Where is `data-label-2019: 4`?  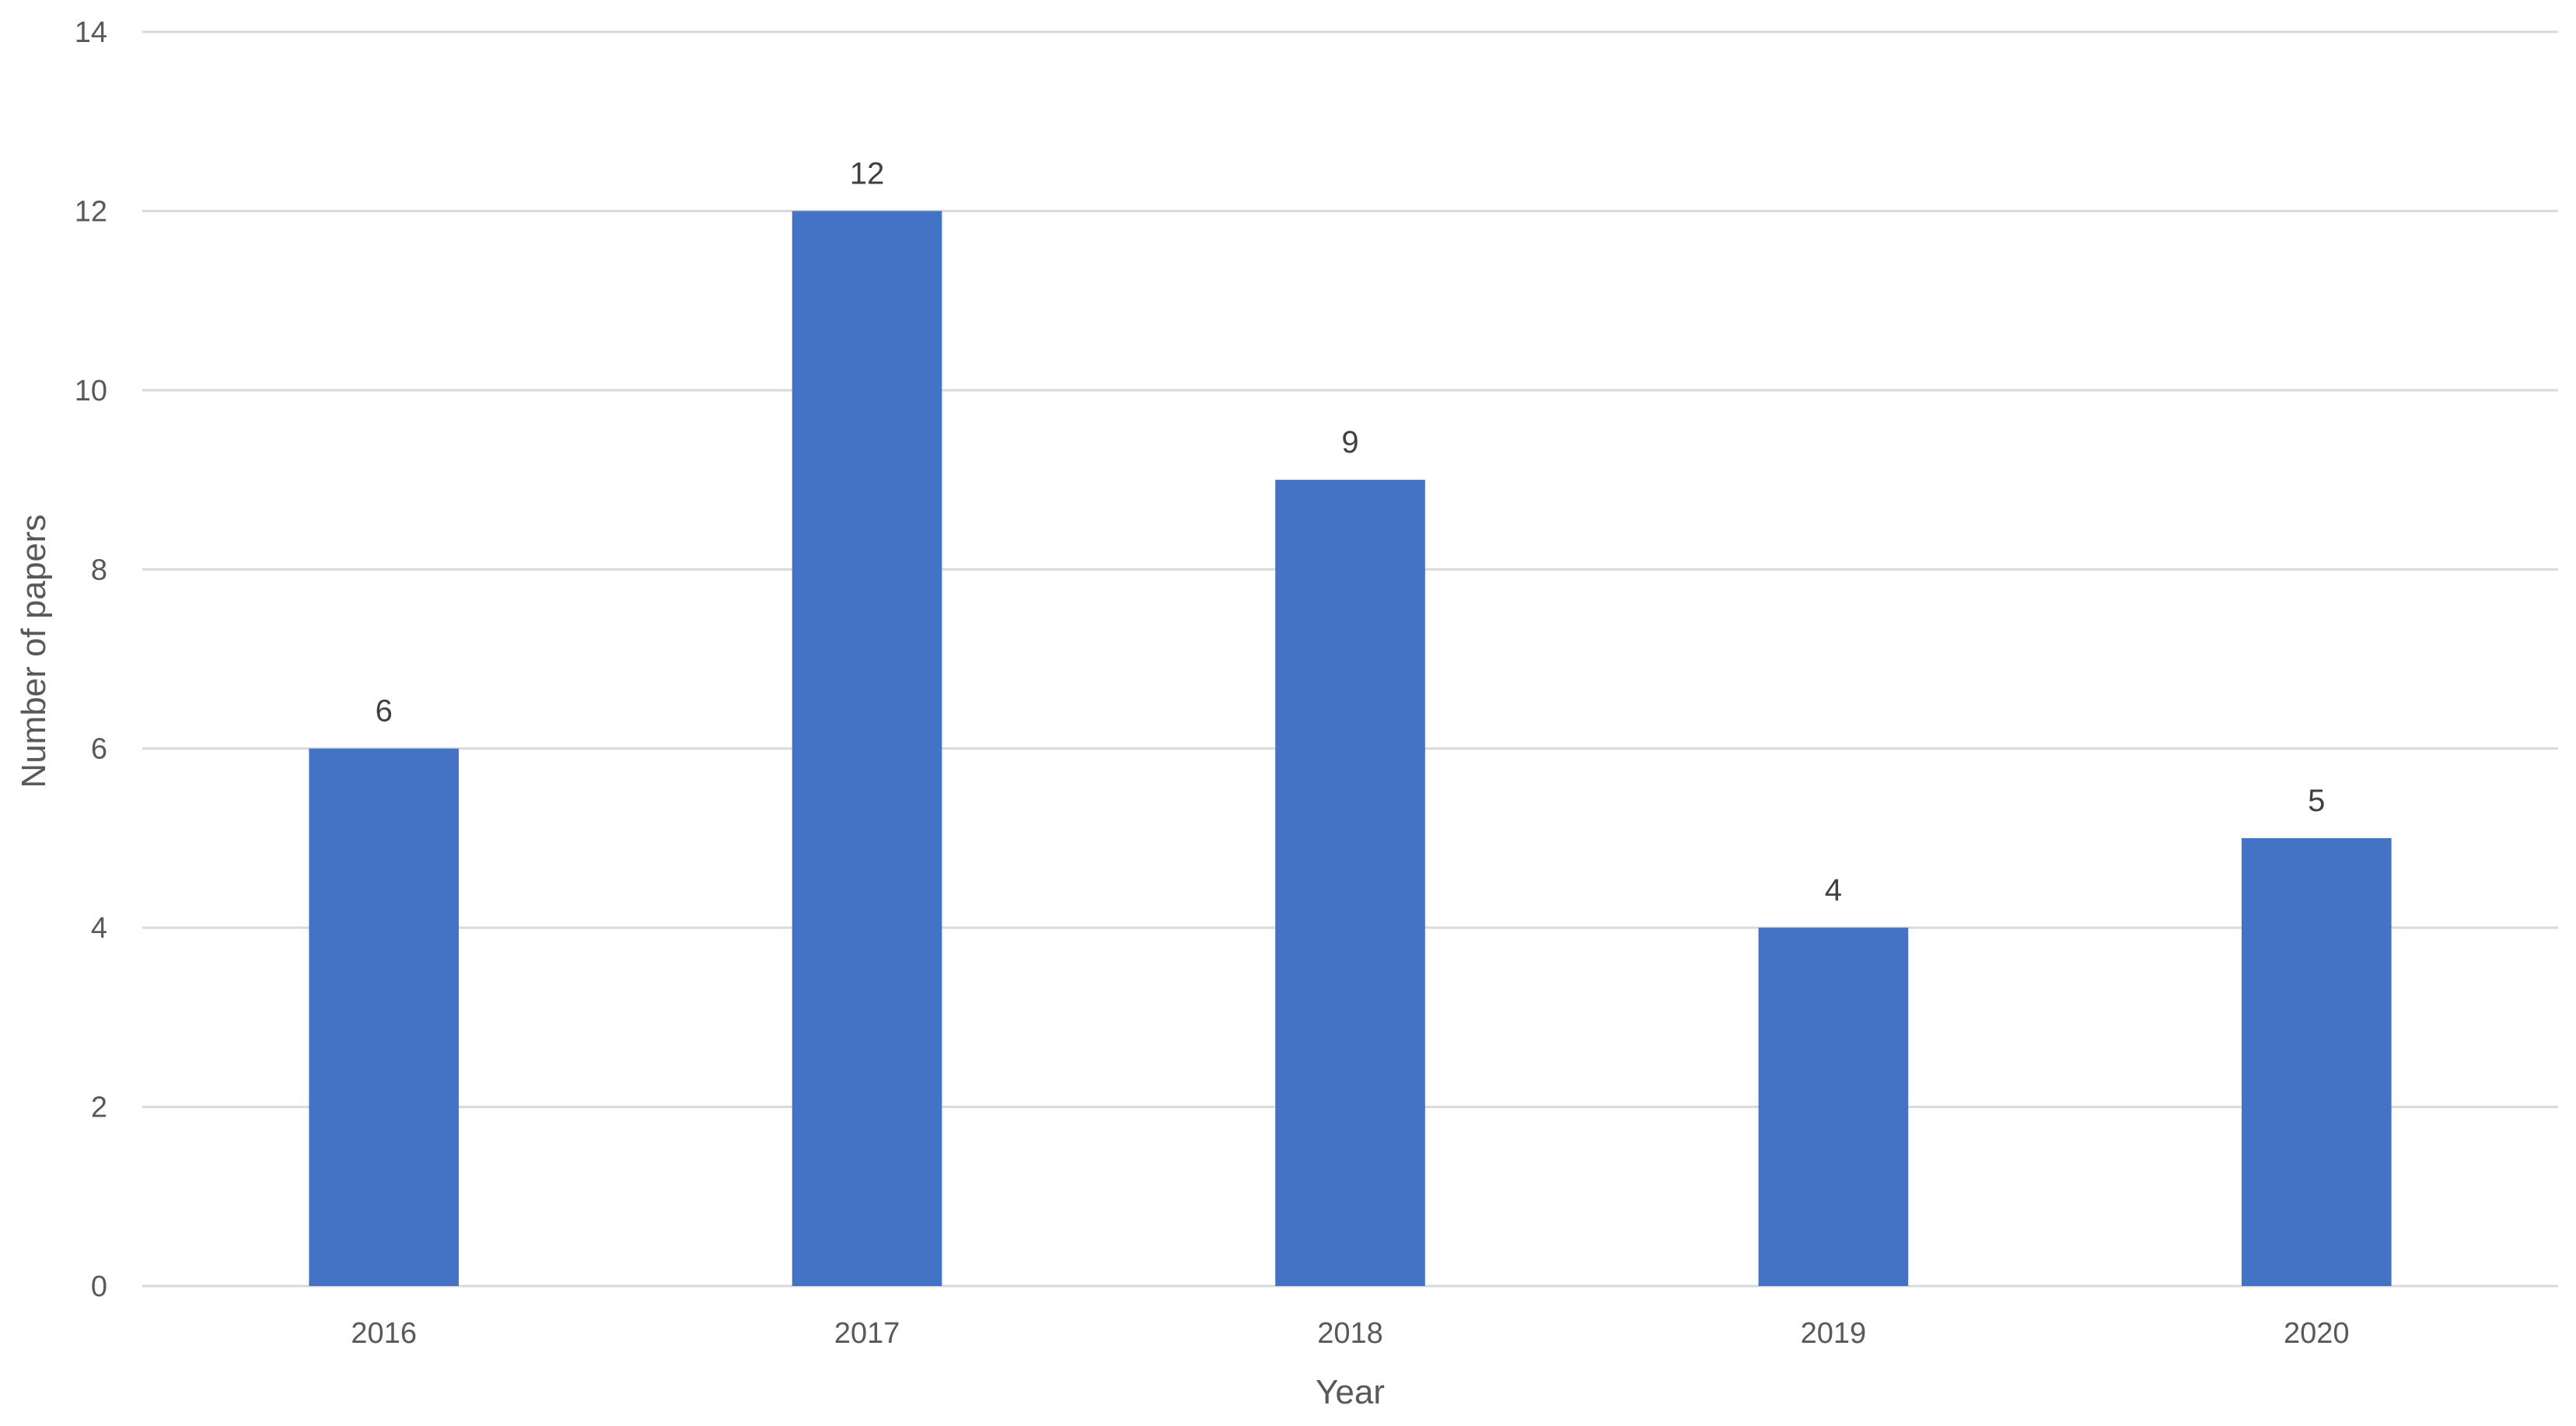 data-label-2019: 4 is located at coordinates (1834, 890).